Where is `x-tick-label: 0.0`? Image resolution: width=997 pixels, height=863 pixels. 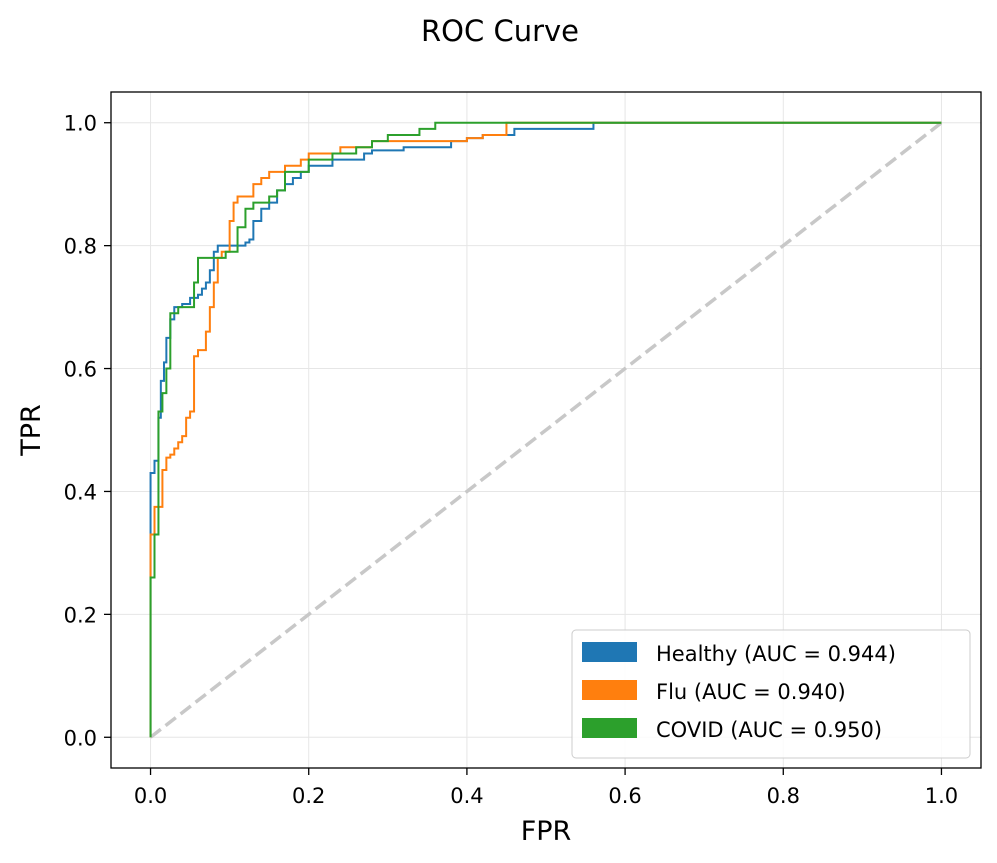
x-tick-label: 0.0 is located at coordinates (150, 796).